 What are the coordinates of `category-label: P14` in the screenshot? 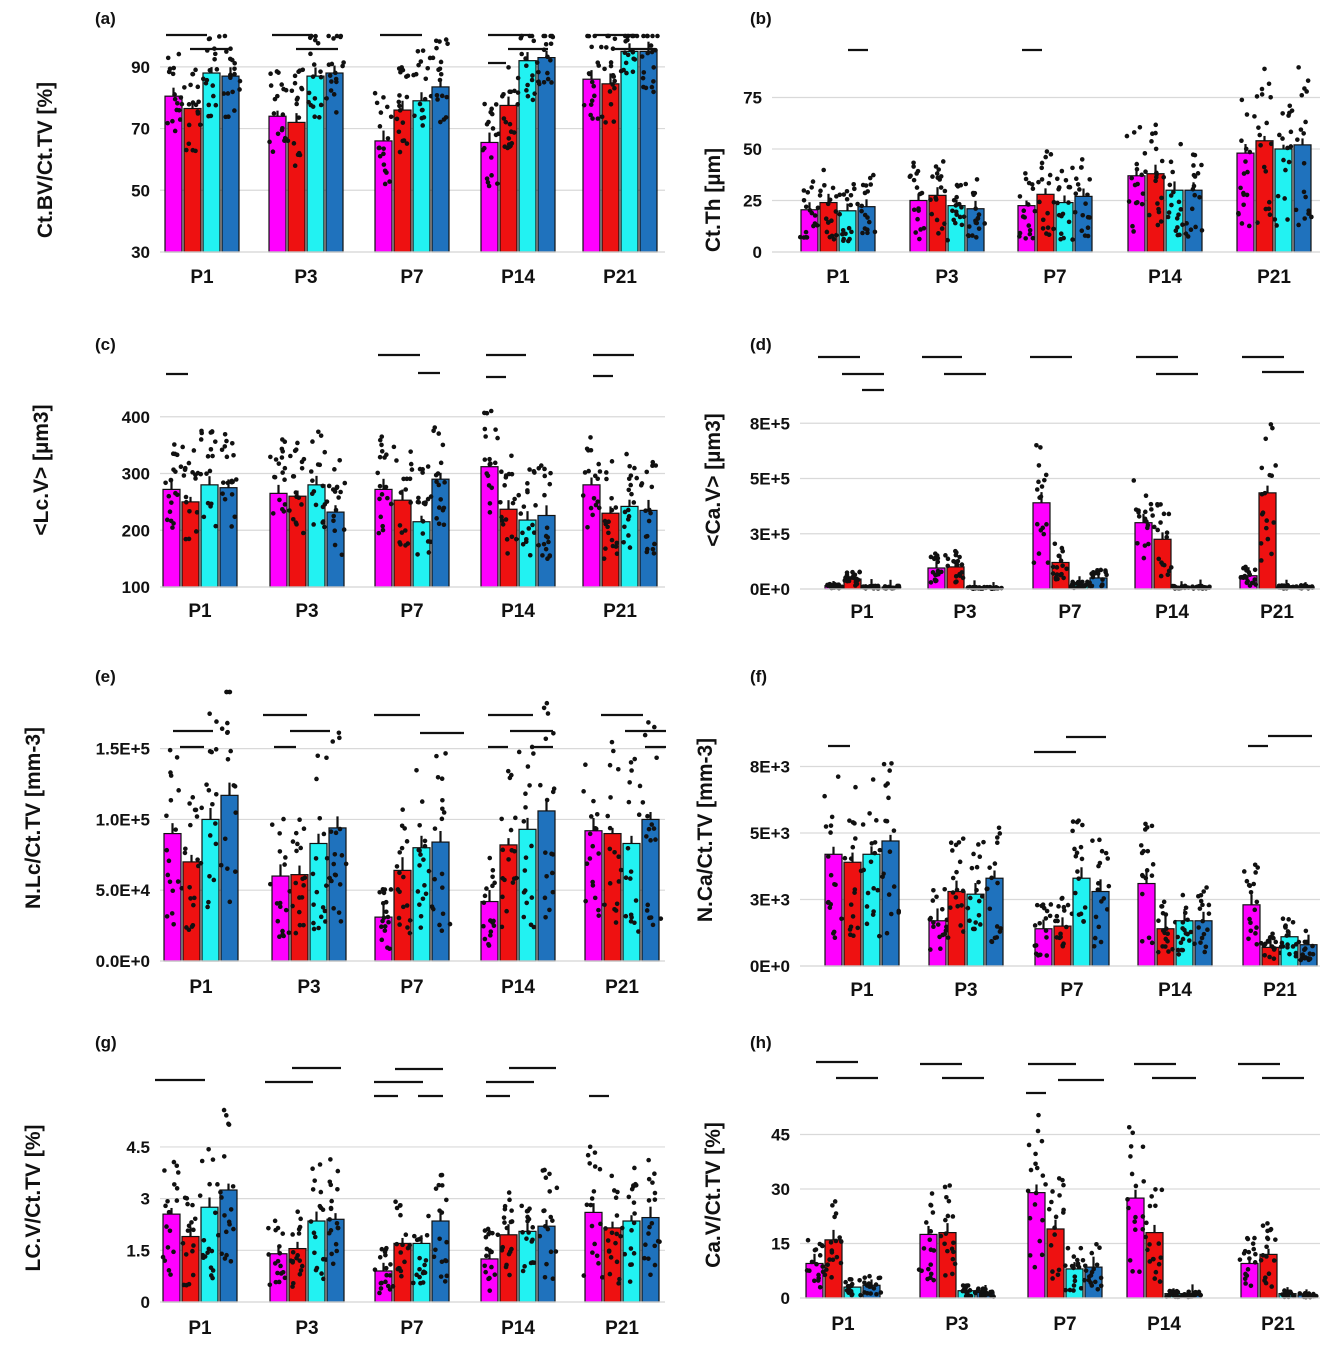 It's located at (1164, 1324).